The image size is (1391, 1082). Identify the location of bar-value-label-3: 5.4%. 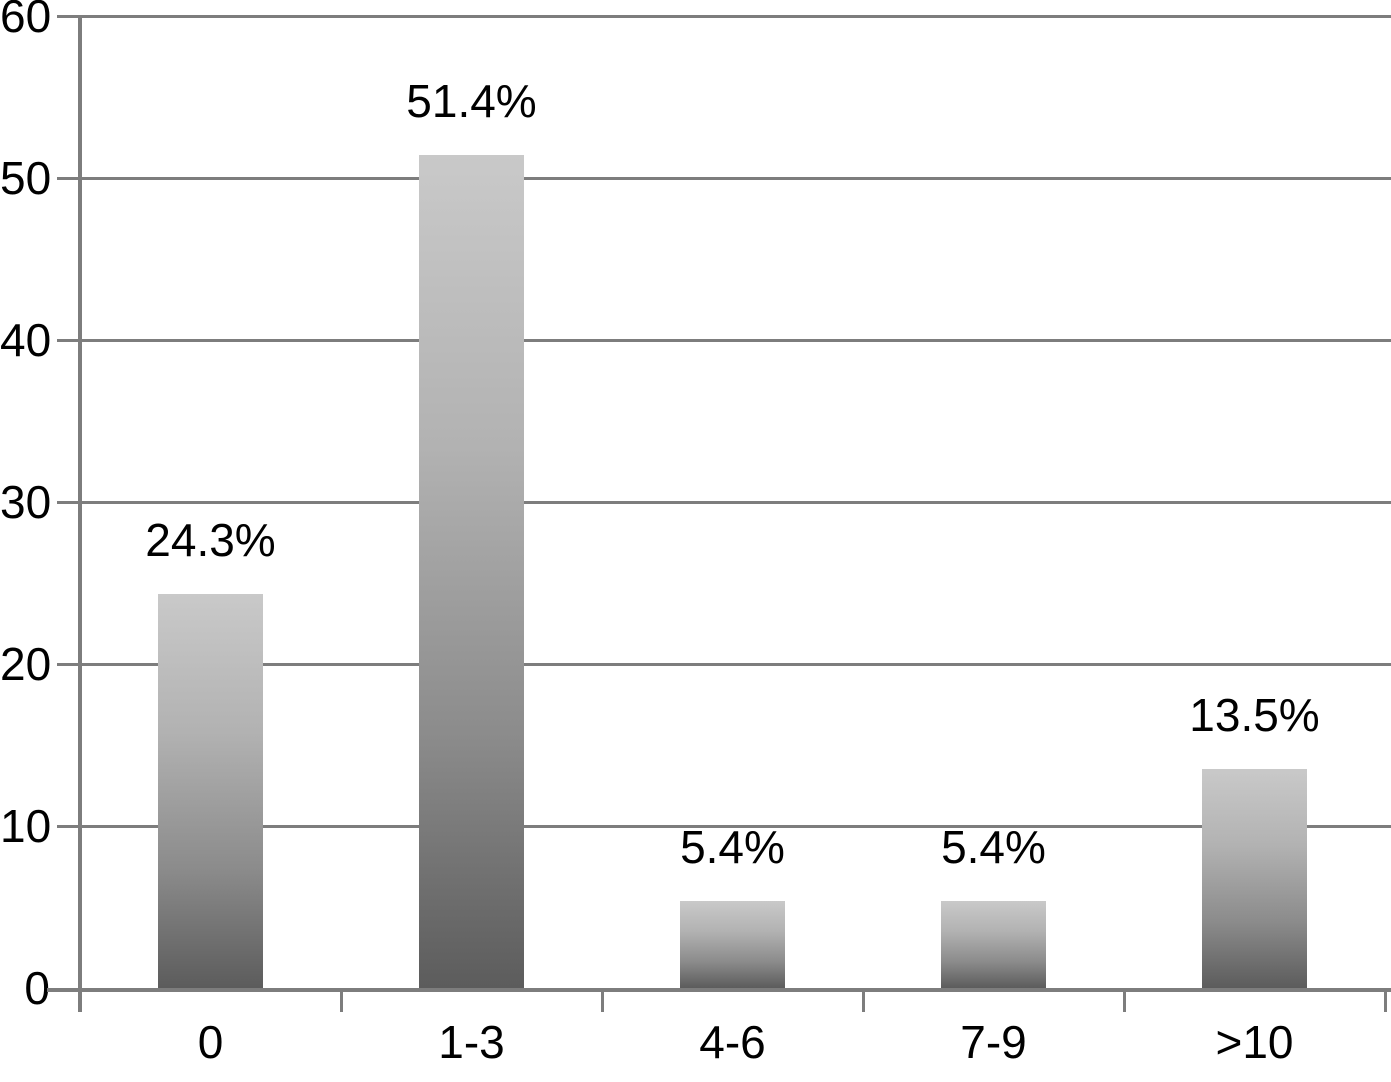
(993, 846).